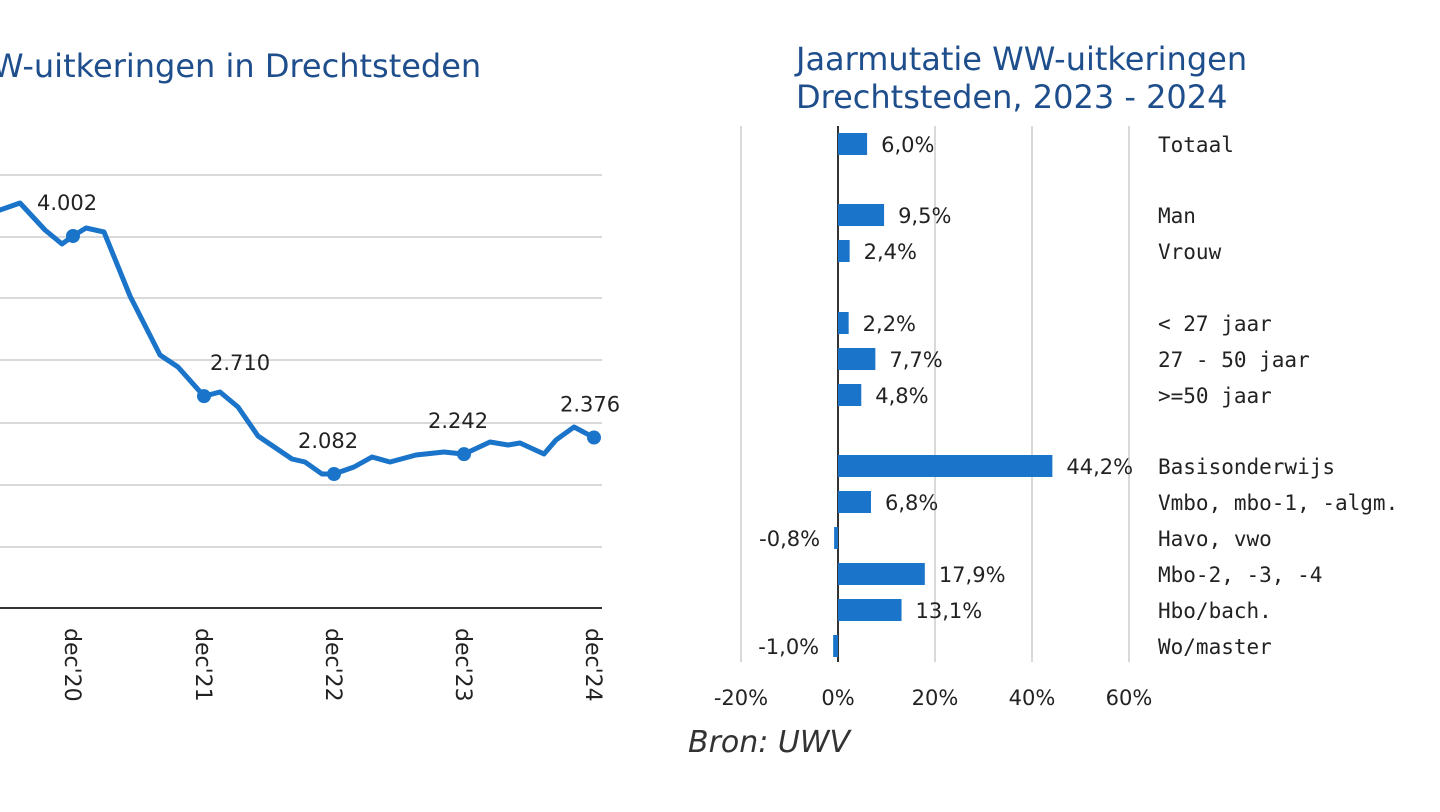 This screenshot has width=1440, height=812. Describe the element at coordinates (972, 575) in the screenshot. I see `bar-value-label: 17,9%` at that location.